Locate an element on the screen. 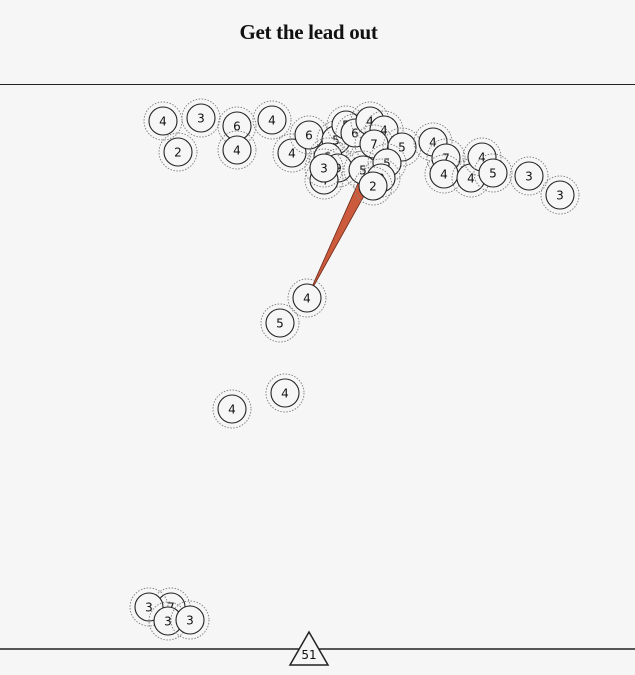 This screenshot has width=635, height=675. top-divider is located at coordinates (317, 84).